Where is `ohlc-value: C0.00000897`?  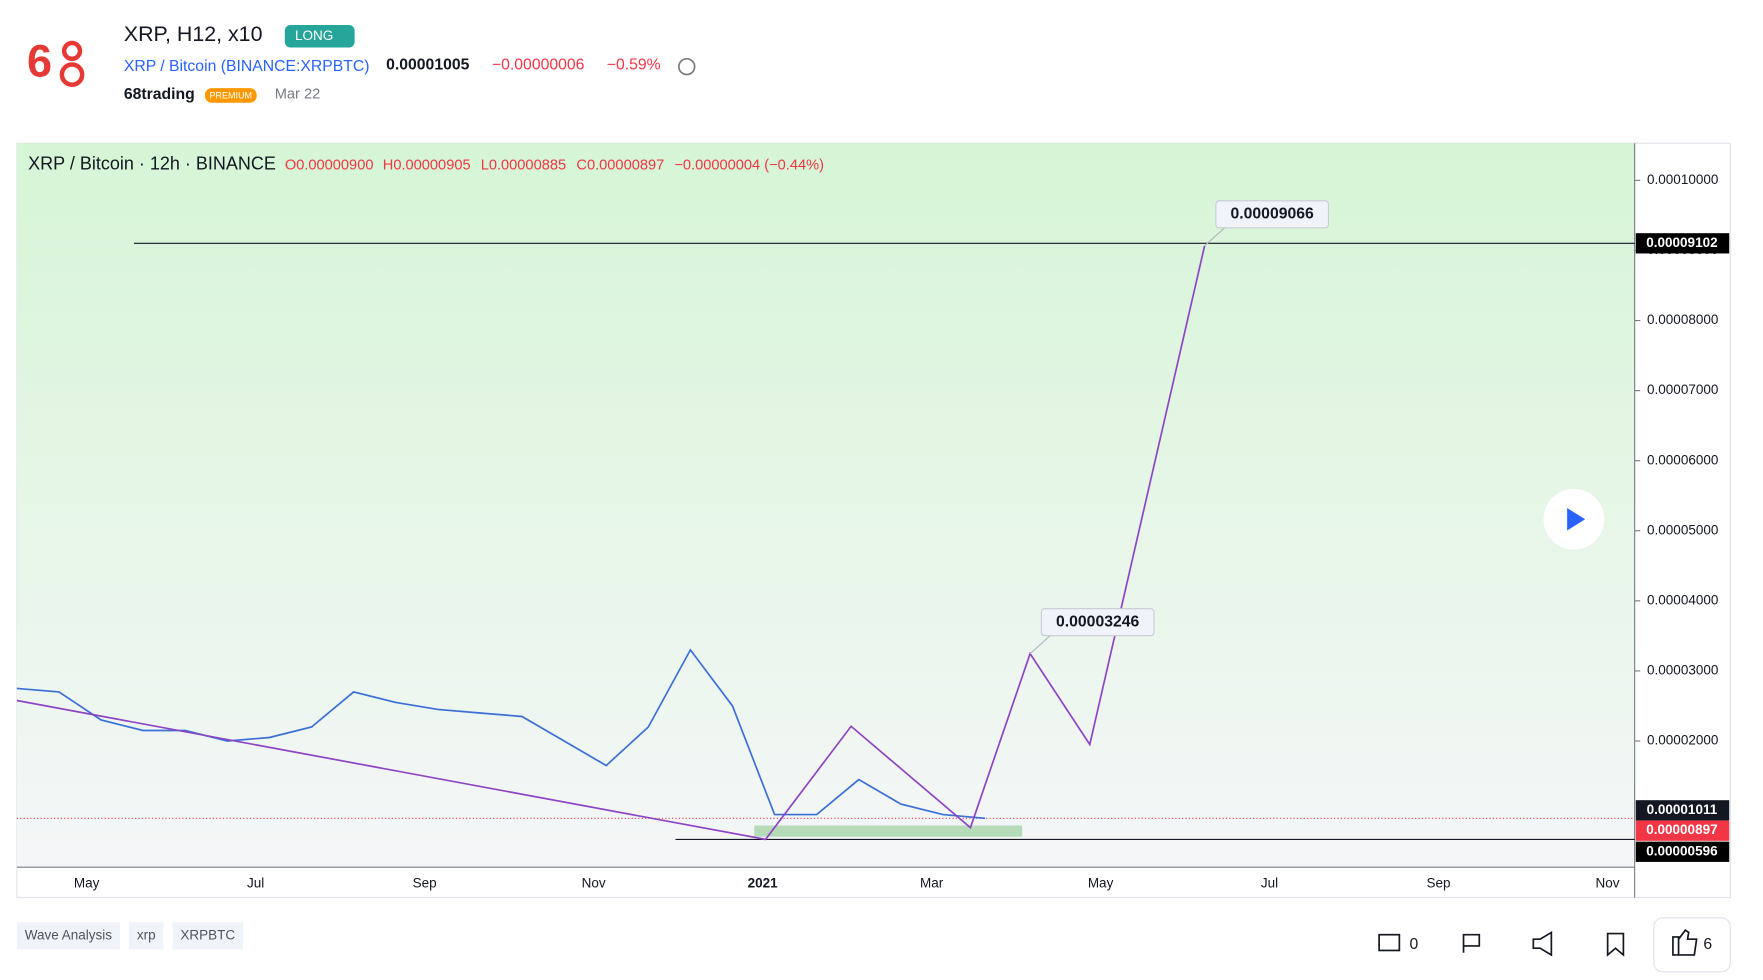
ohlc-value: C0.00000897 is located at coordinates (620, 166).